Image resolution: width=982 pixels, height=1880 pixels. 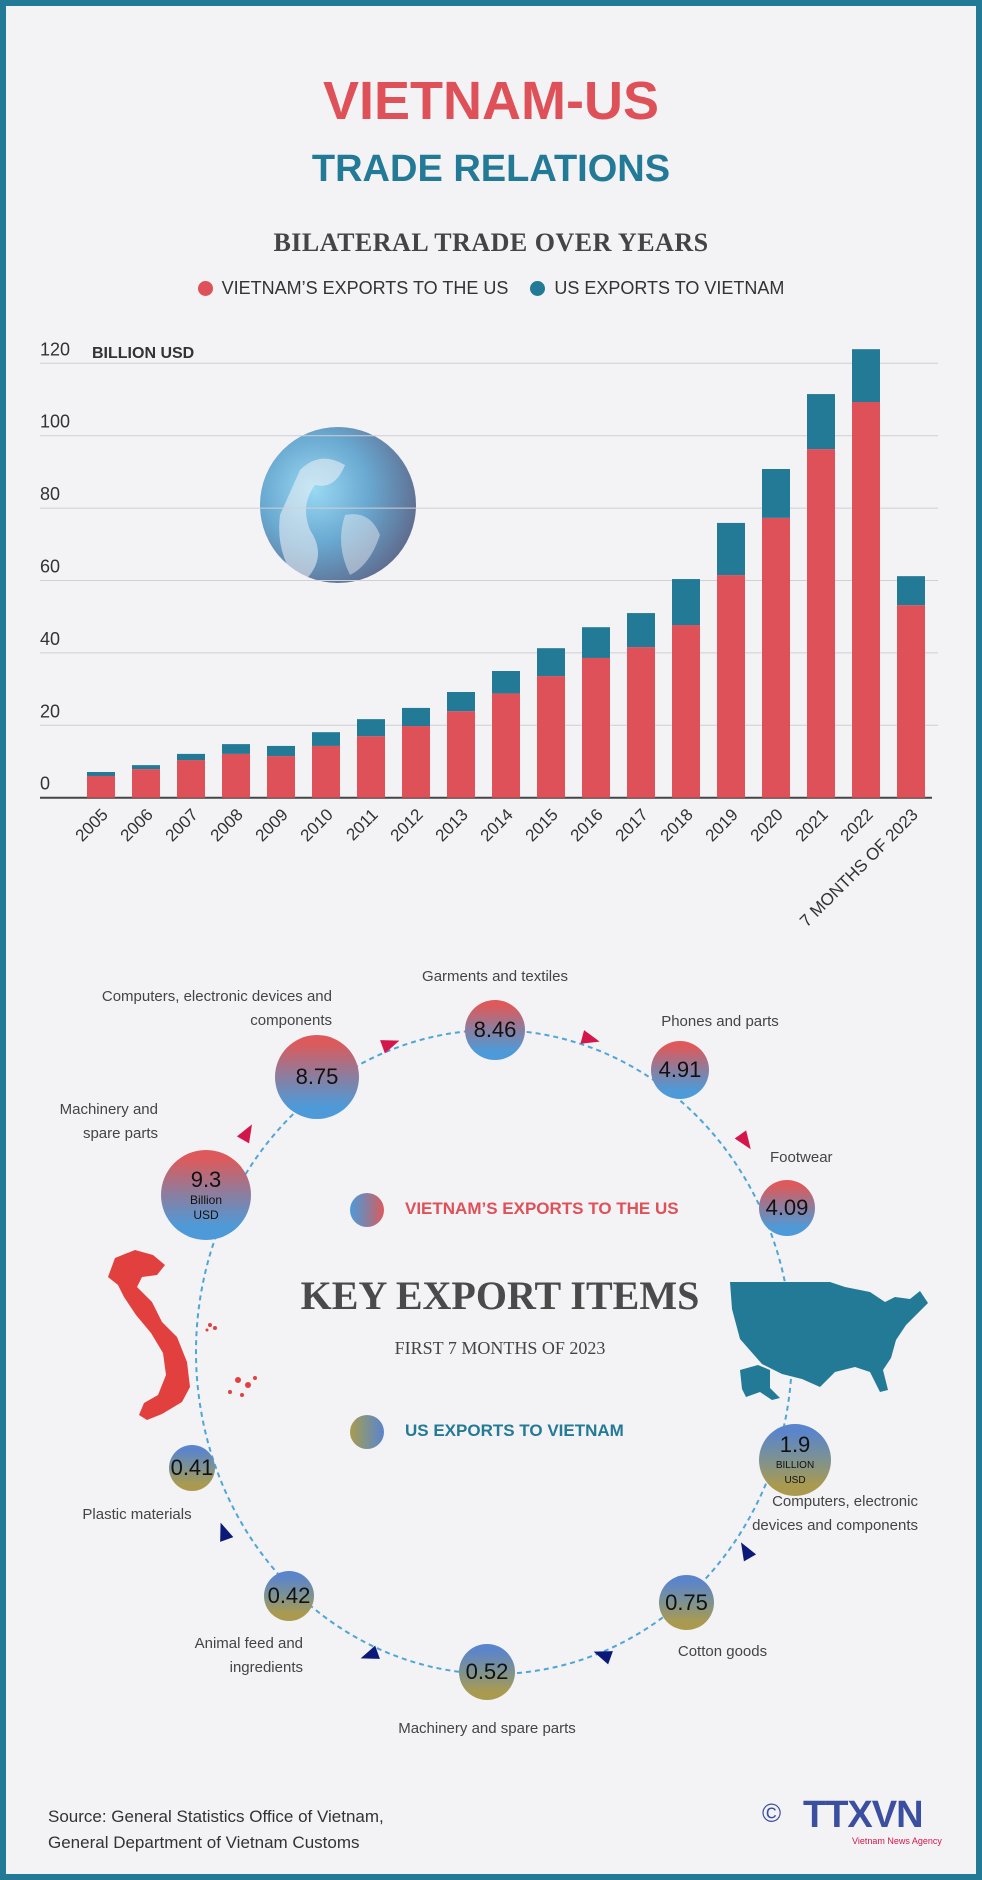 What do you see at coordinates (760, 1382) in the screenshot?
I see `alaska-map-icon` at bounding box center [760, 1382].